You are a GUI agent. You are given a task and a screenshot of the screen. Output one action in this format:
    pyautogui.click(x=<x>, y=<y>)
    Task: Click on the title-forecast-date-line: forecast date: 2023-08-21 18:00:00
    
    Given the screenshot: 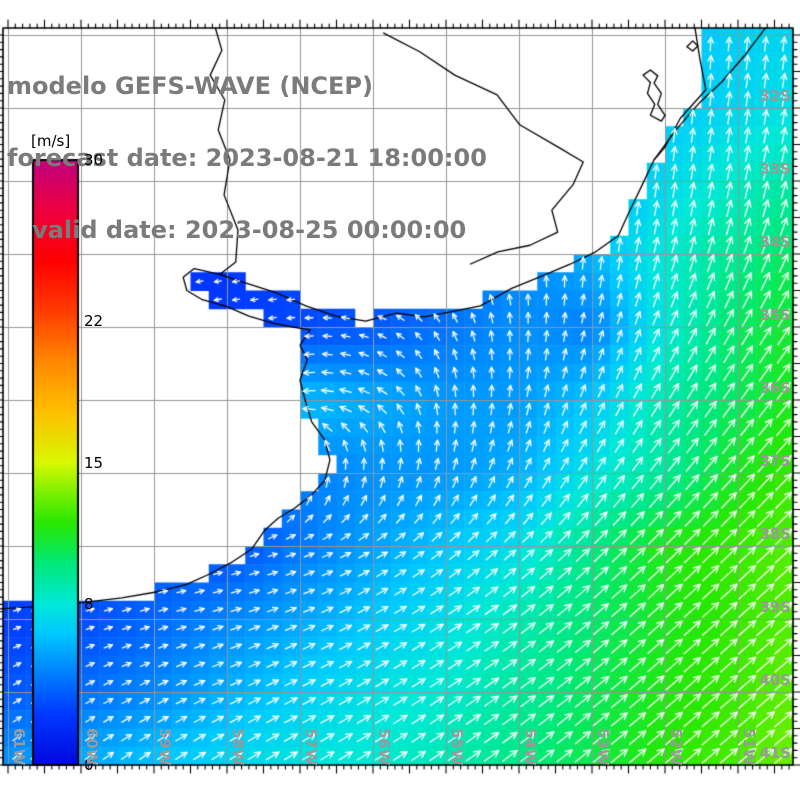 What is the action you would take?
    pyautogui.click(x=247, y=158)
    